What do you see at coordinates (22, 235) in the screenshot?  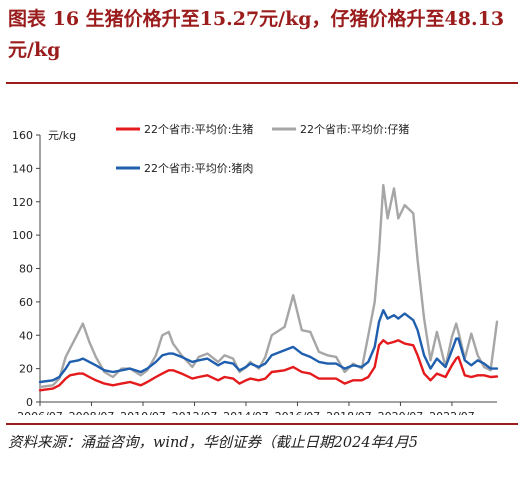 I see `y-tick-label: 100` at bounding box center [22, 235].